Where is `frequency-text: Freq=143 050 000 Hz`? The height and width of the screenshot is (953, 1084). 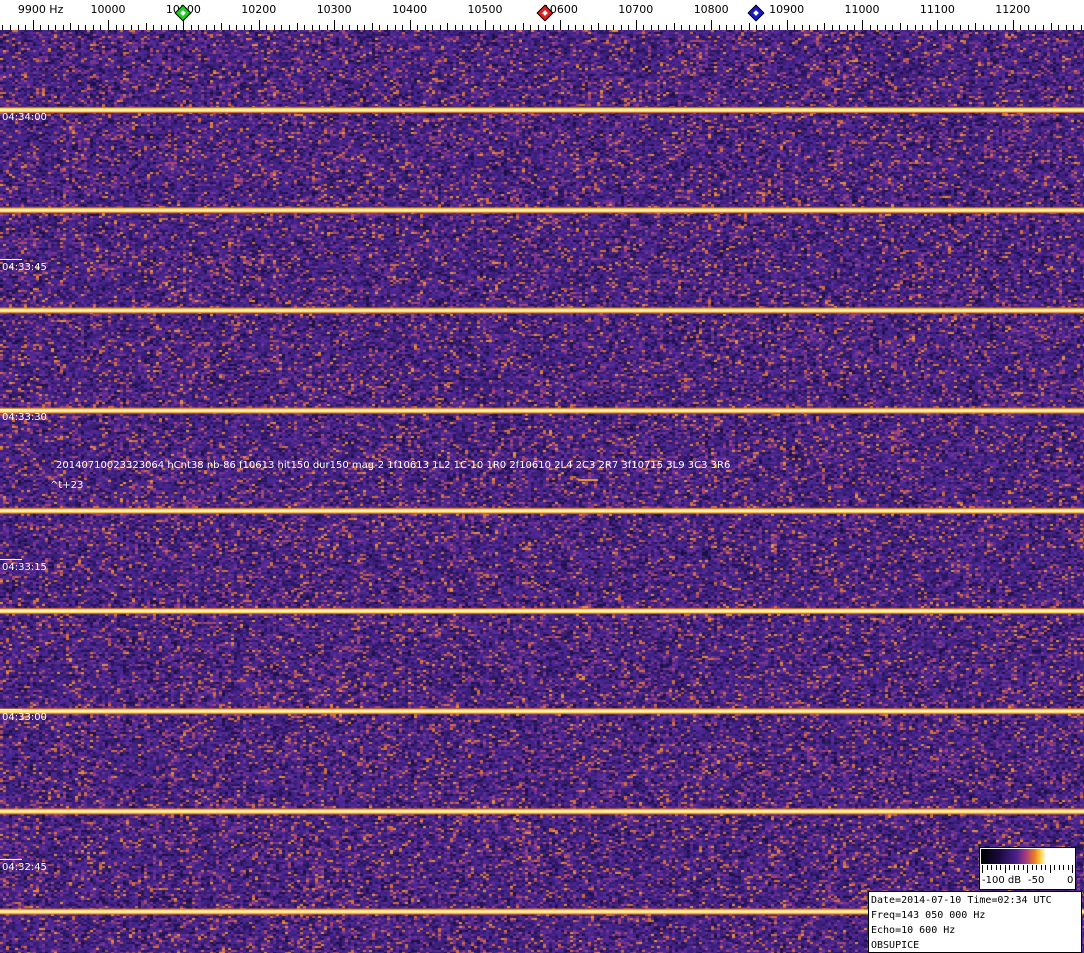
frequency-text: Freq=143 050 000 Hz is located at coordinates (976, 915).